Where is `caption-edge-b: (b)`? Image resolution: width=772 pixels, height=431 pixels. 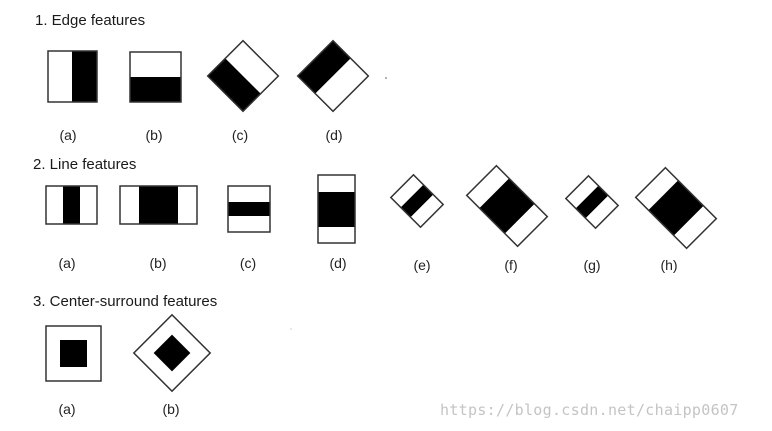 caption-edge-b: (b) is located at coordinates (154, 135).